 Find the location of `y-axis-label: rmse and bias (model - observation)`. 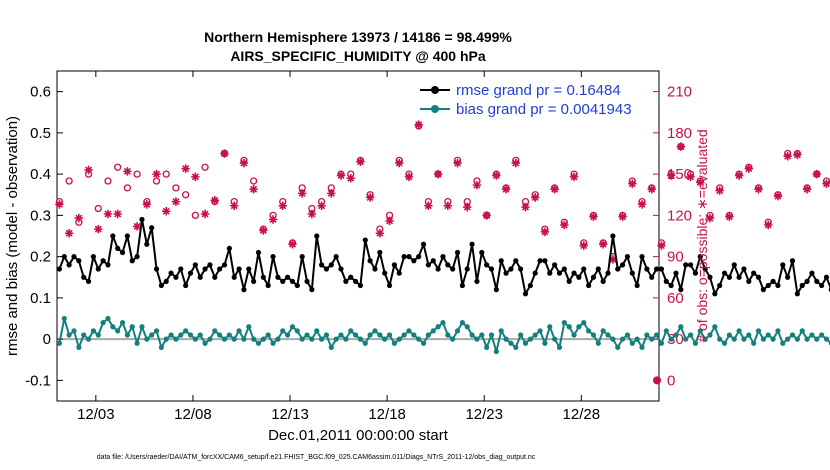

y-axis-label: rmse and bias (model - observation) is located at coordinates (12, 236).